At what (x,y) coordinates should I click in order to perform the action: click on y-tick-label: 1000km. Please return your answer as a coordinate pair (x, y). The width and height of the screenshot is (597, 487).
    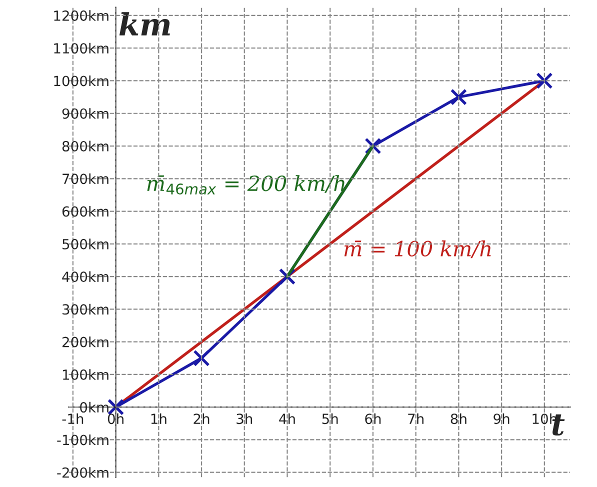
    Looking at the image, I should click on (81, 80).